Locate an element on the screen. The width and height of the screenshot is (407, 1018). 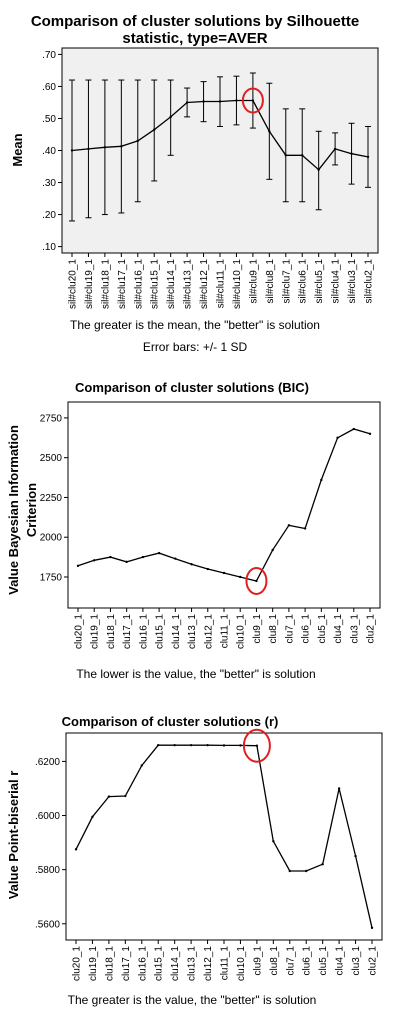
x-tick-label: clu2_1 is located at coordinates (373, 961).